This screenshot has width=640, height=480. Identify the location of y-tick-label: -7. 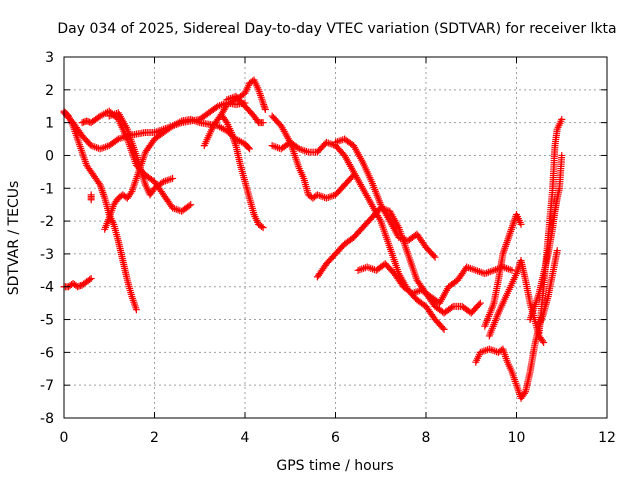
(47, 386).